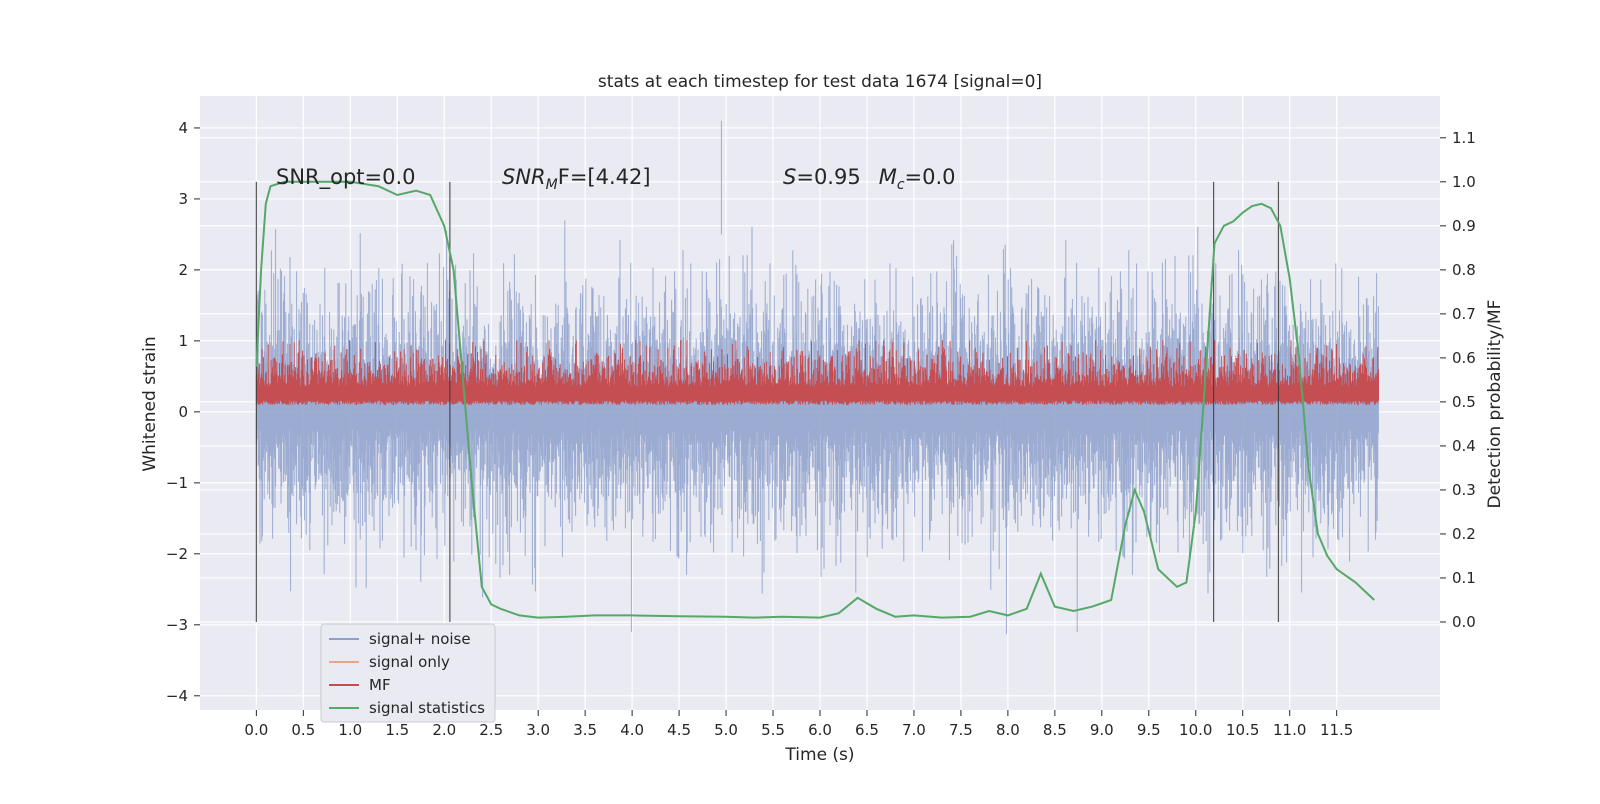 The width and height of the screenshot is (1600, 804). Describe the element at coordinates (183, 199) in the screenshot. I see `y-tick-label: 3` at that location.